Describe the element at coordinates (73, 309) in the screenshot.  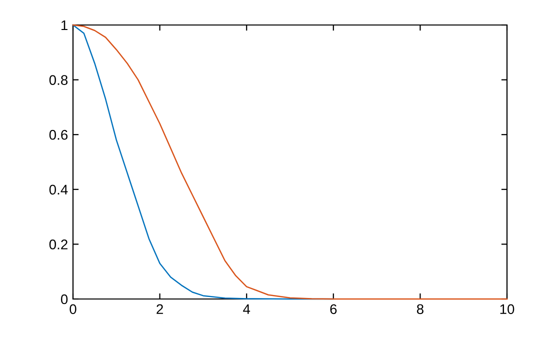
I see `x-tick-label: 0` at that location.